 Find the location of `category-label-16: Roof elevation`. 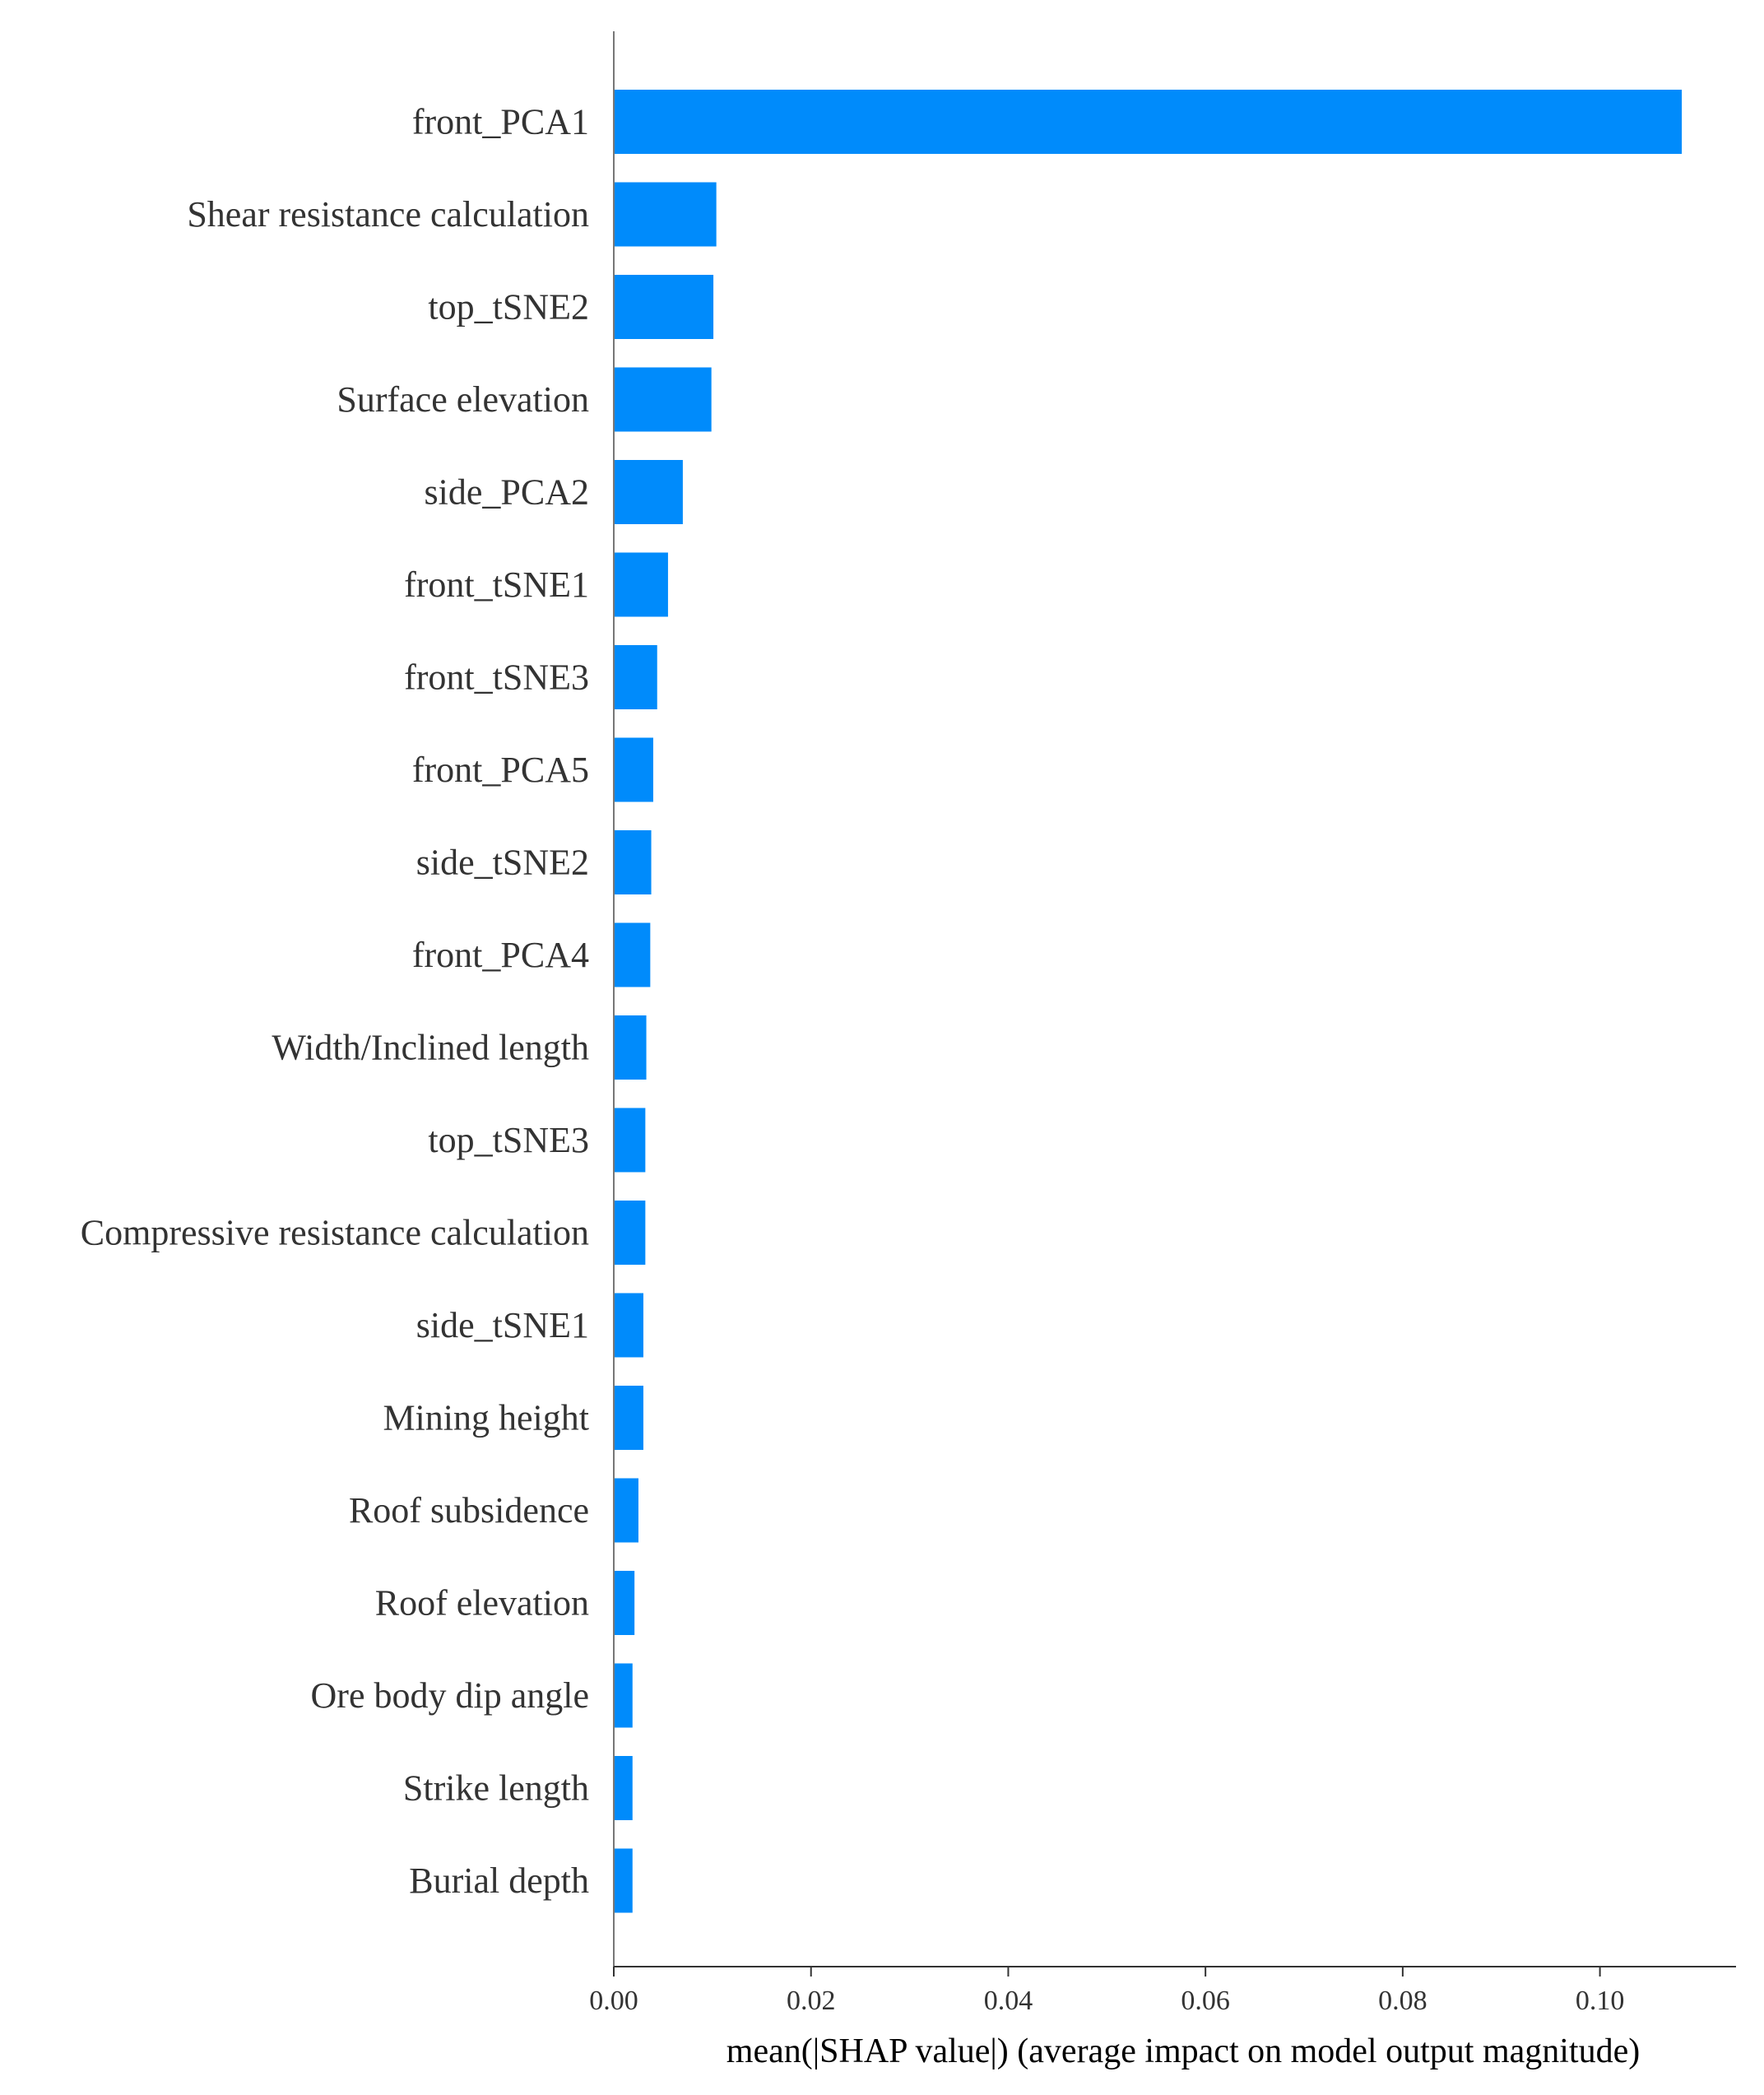

category-label-16: Roof elevation is located at coordinates (482, 1603).